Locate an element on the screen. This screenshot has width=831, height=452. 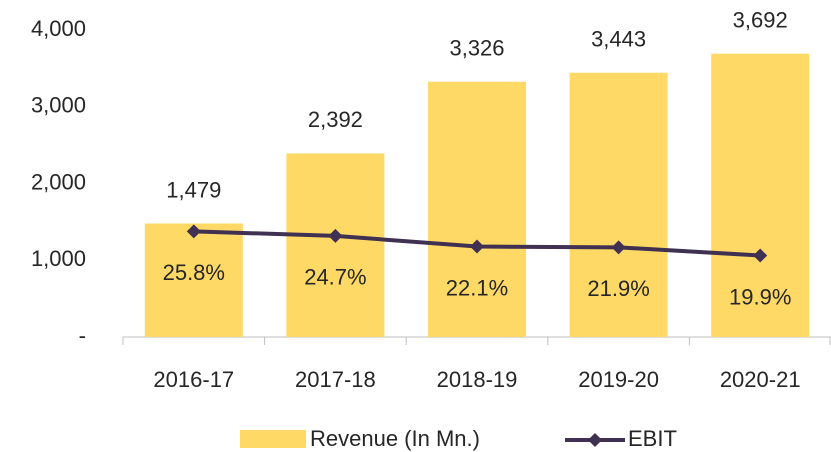
line-value-label: 21.9% is located at coordinates (618, 288).